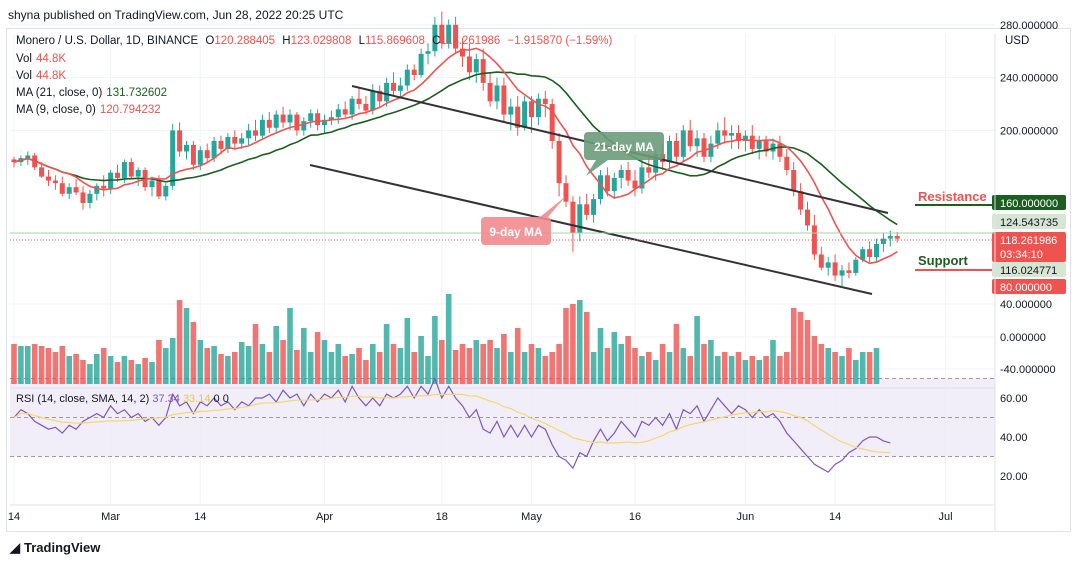  I want to click on open-label: O, so click(210, 41).